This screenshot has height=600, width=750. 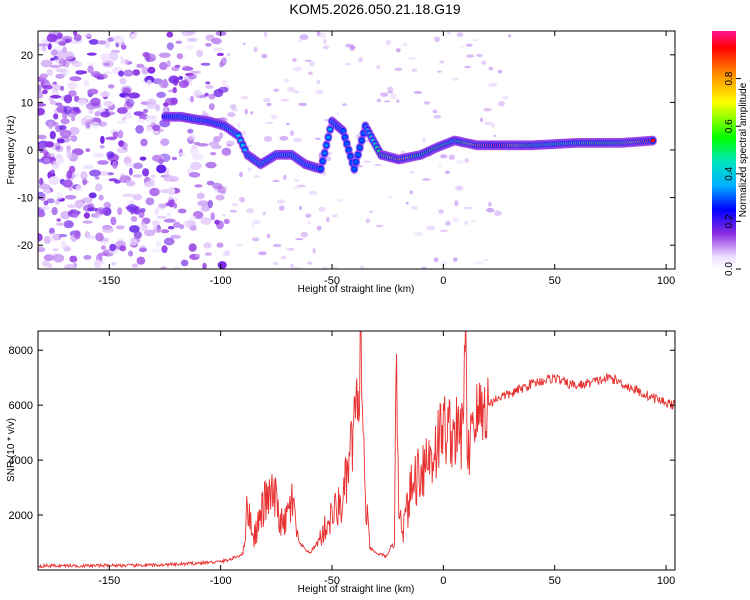 I want to click on x-tick-label: 50, so click(x=555, y=581).